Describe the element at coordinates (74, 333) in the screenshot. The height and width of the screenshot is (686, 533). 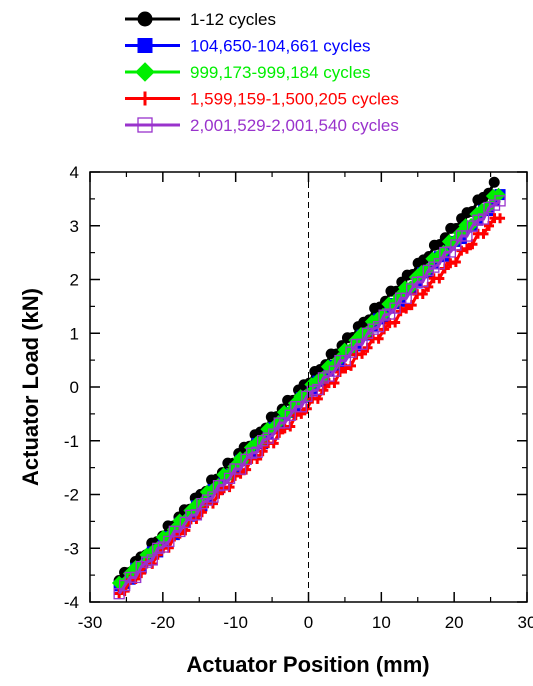
I see `y-tick-label: 1` at that location.